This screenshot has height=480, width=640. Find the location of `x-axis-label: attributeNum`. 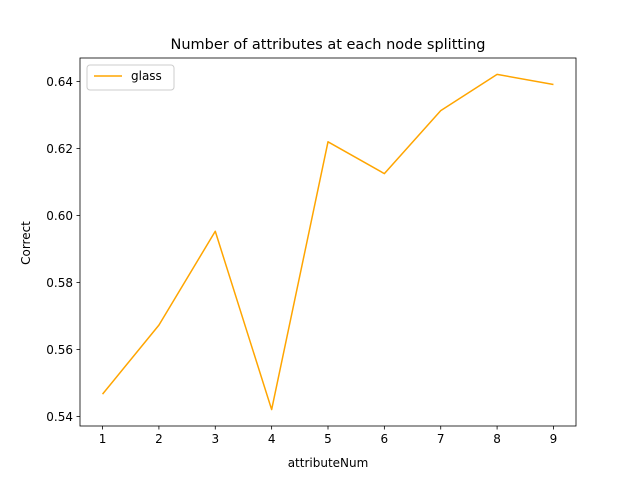

x-axis-label: attributeNum is located at coordinates (328, 463).